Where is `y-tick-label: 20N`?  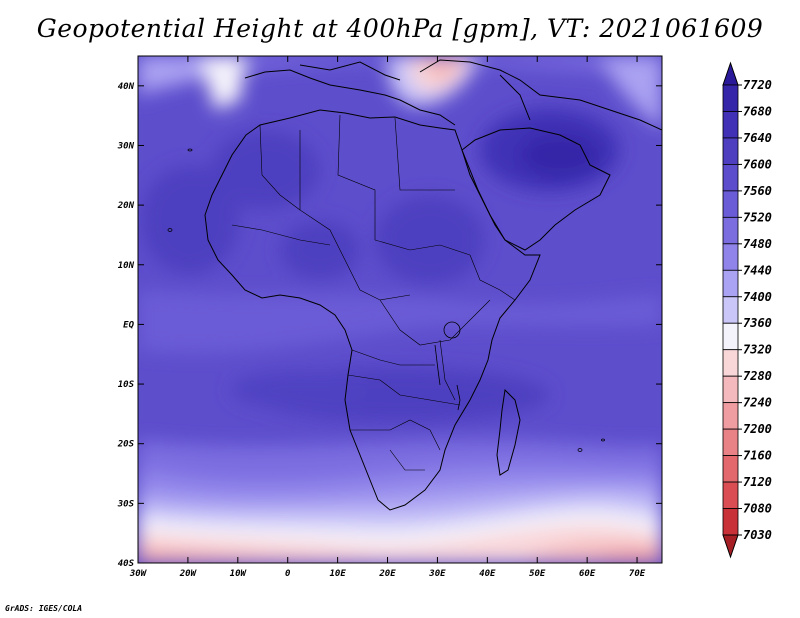 y-tick-label: 20N is located at coordinates (126, 206).